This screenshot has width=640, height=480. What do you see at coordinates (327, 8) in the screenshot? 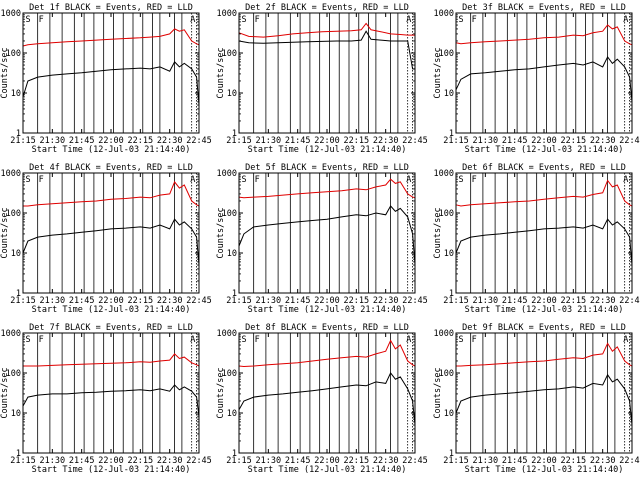
I see `chart-title: Det 2f BLACK = Events, RED = LLD` at bounding box center [327, 8].